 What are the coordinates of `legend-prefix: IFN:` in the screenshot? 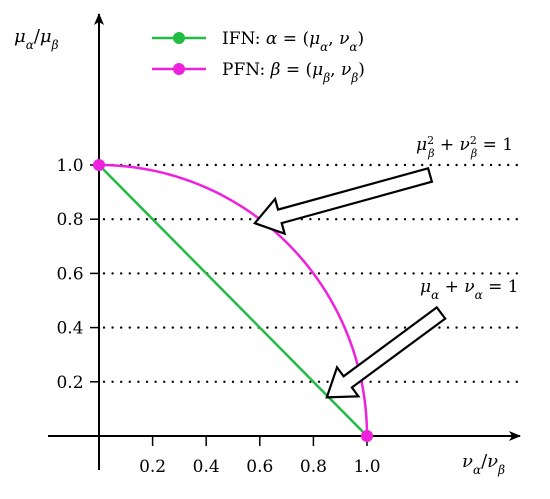 It's located at (244, 39).